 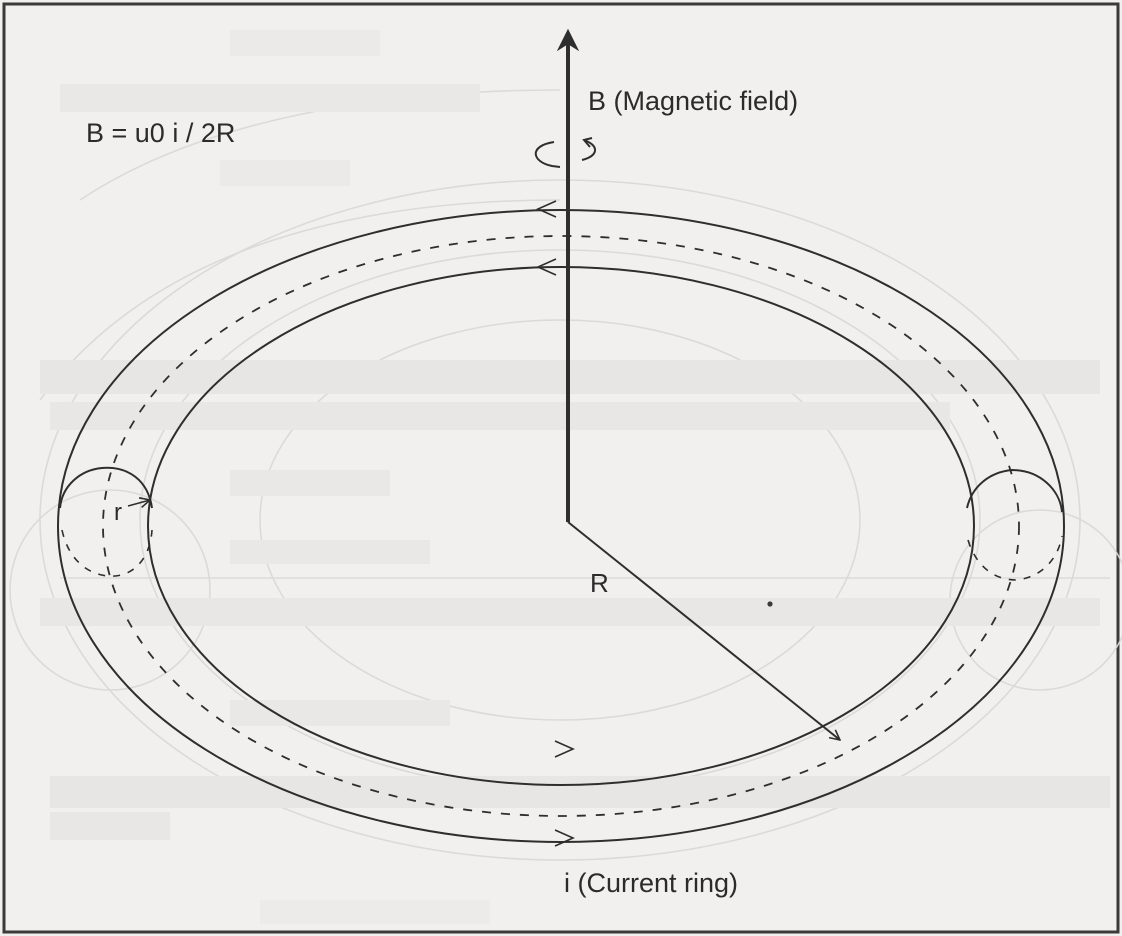 What do you see at coordinates (564, 749) in the screenshot?
I see `current-arrow-front-mid` at bounding box center [564, 749].